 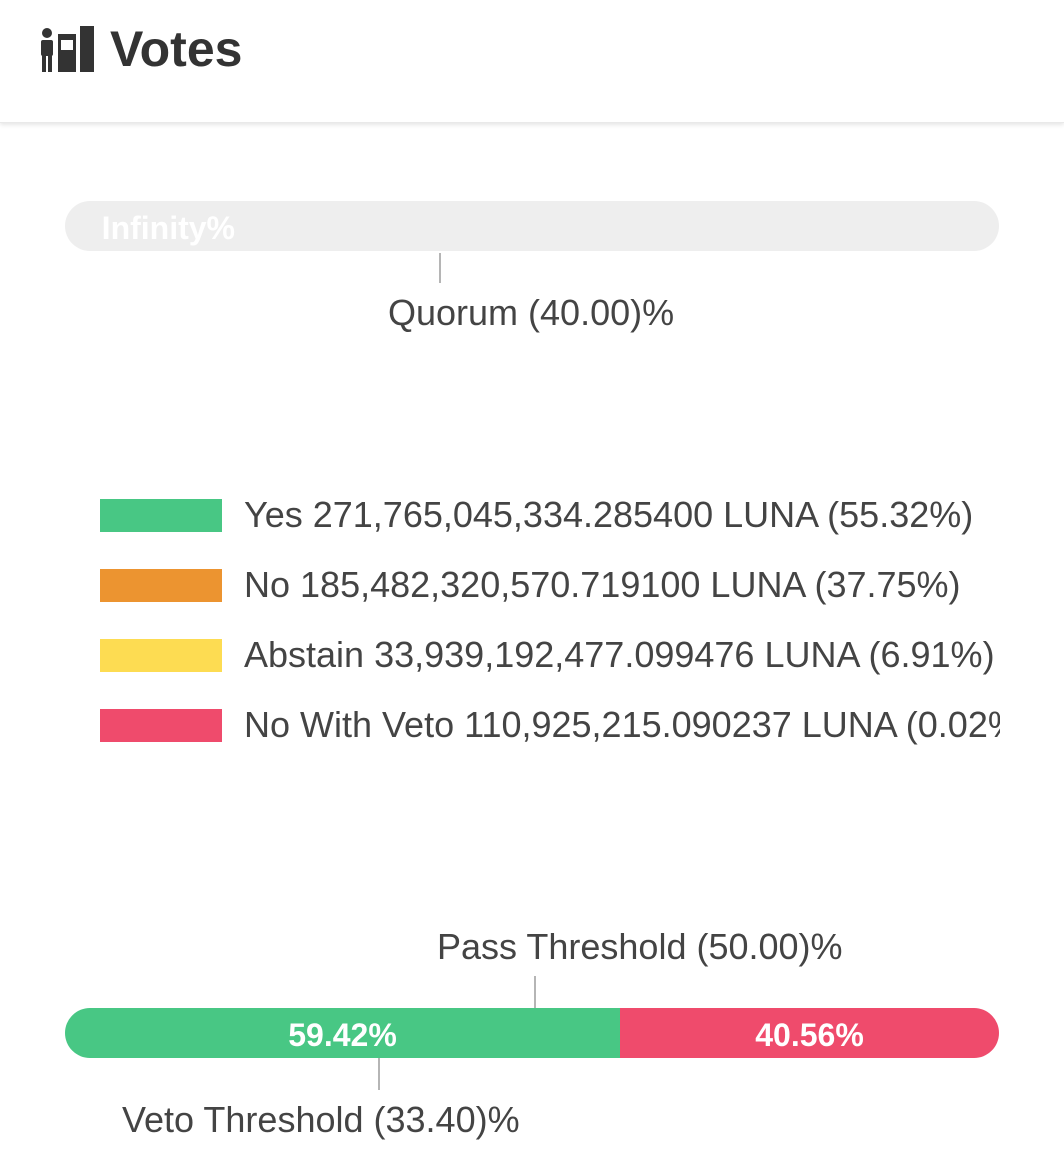 What do you see at coordinates (640, 946) in the screenshot?
I see `pass-threshold-label: Pass Threshold (50.00)%` at bounding box center [640, 946].